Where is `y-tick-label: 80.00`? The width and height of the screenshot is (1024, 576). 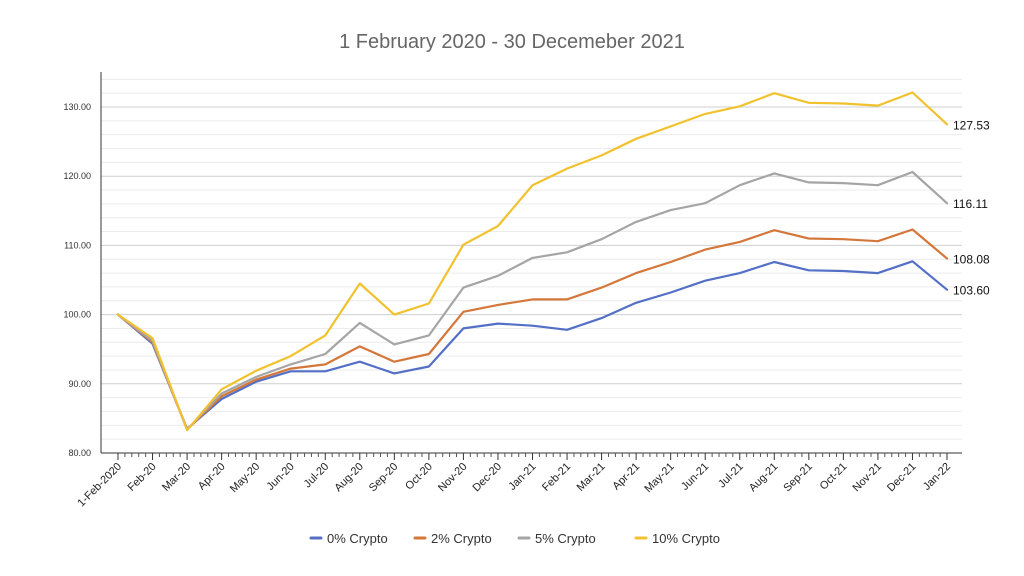
y-tick-label: 80.00 is located at coordinates (79, 453).